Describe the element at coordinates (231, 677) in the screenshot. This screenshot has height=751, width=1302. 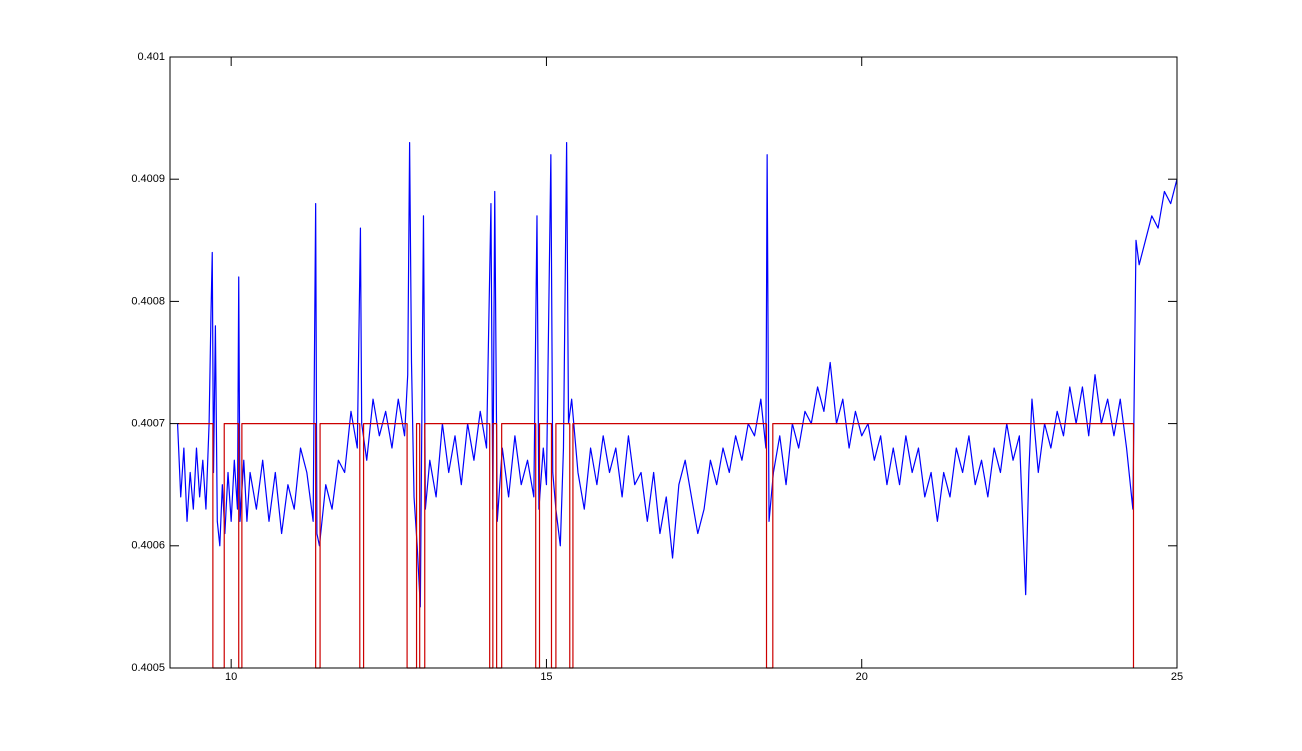
I see `x-tick-label: 10` at that location.